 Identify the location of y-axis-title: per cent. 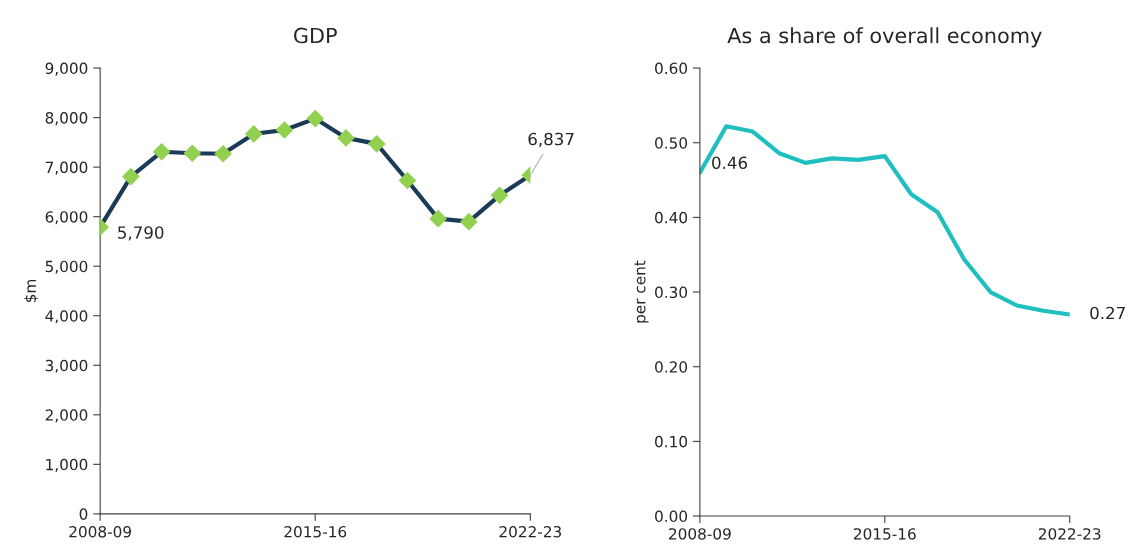
(641, 291).